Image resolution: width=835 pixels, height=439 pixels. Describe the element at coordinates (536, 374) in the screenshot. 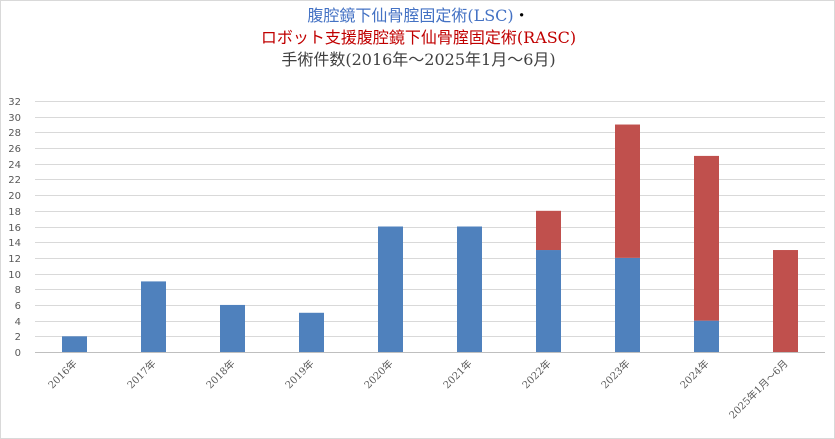

I see `x-tick-label: 2022年` at that location.